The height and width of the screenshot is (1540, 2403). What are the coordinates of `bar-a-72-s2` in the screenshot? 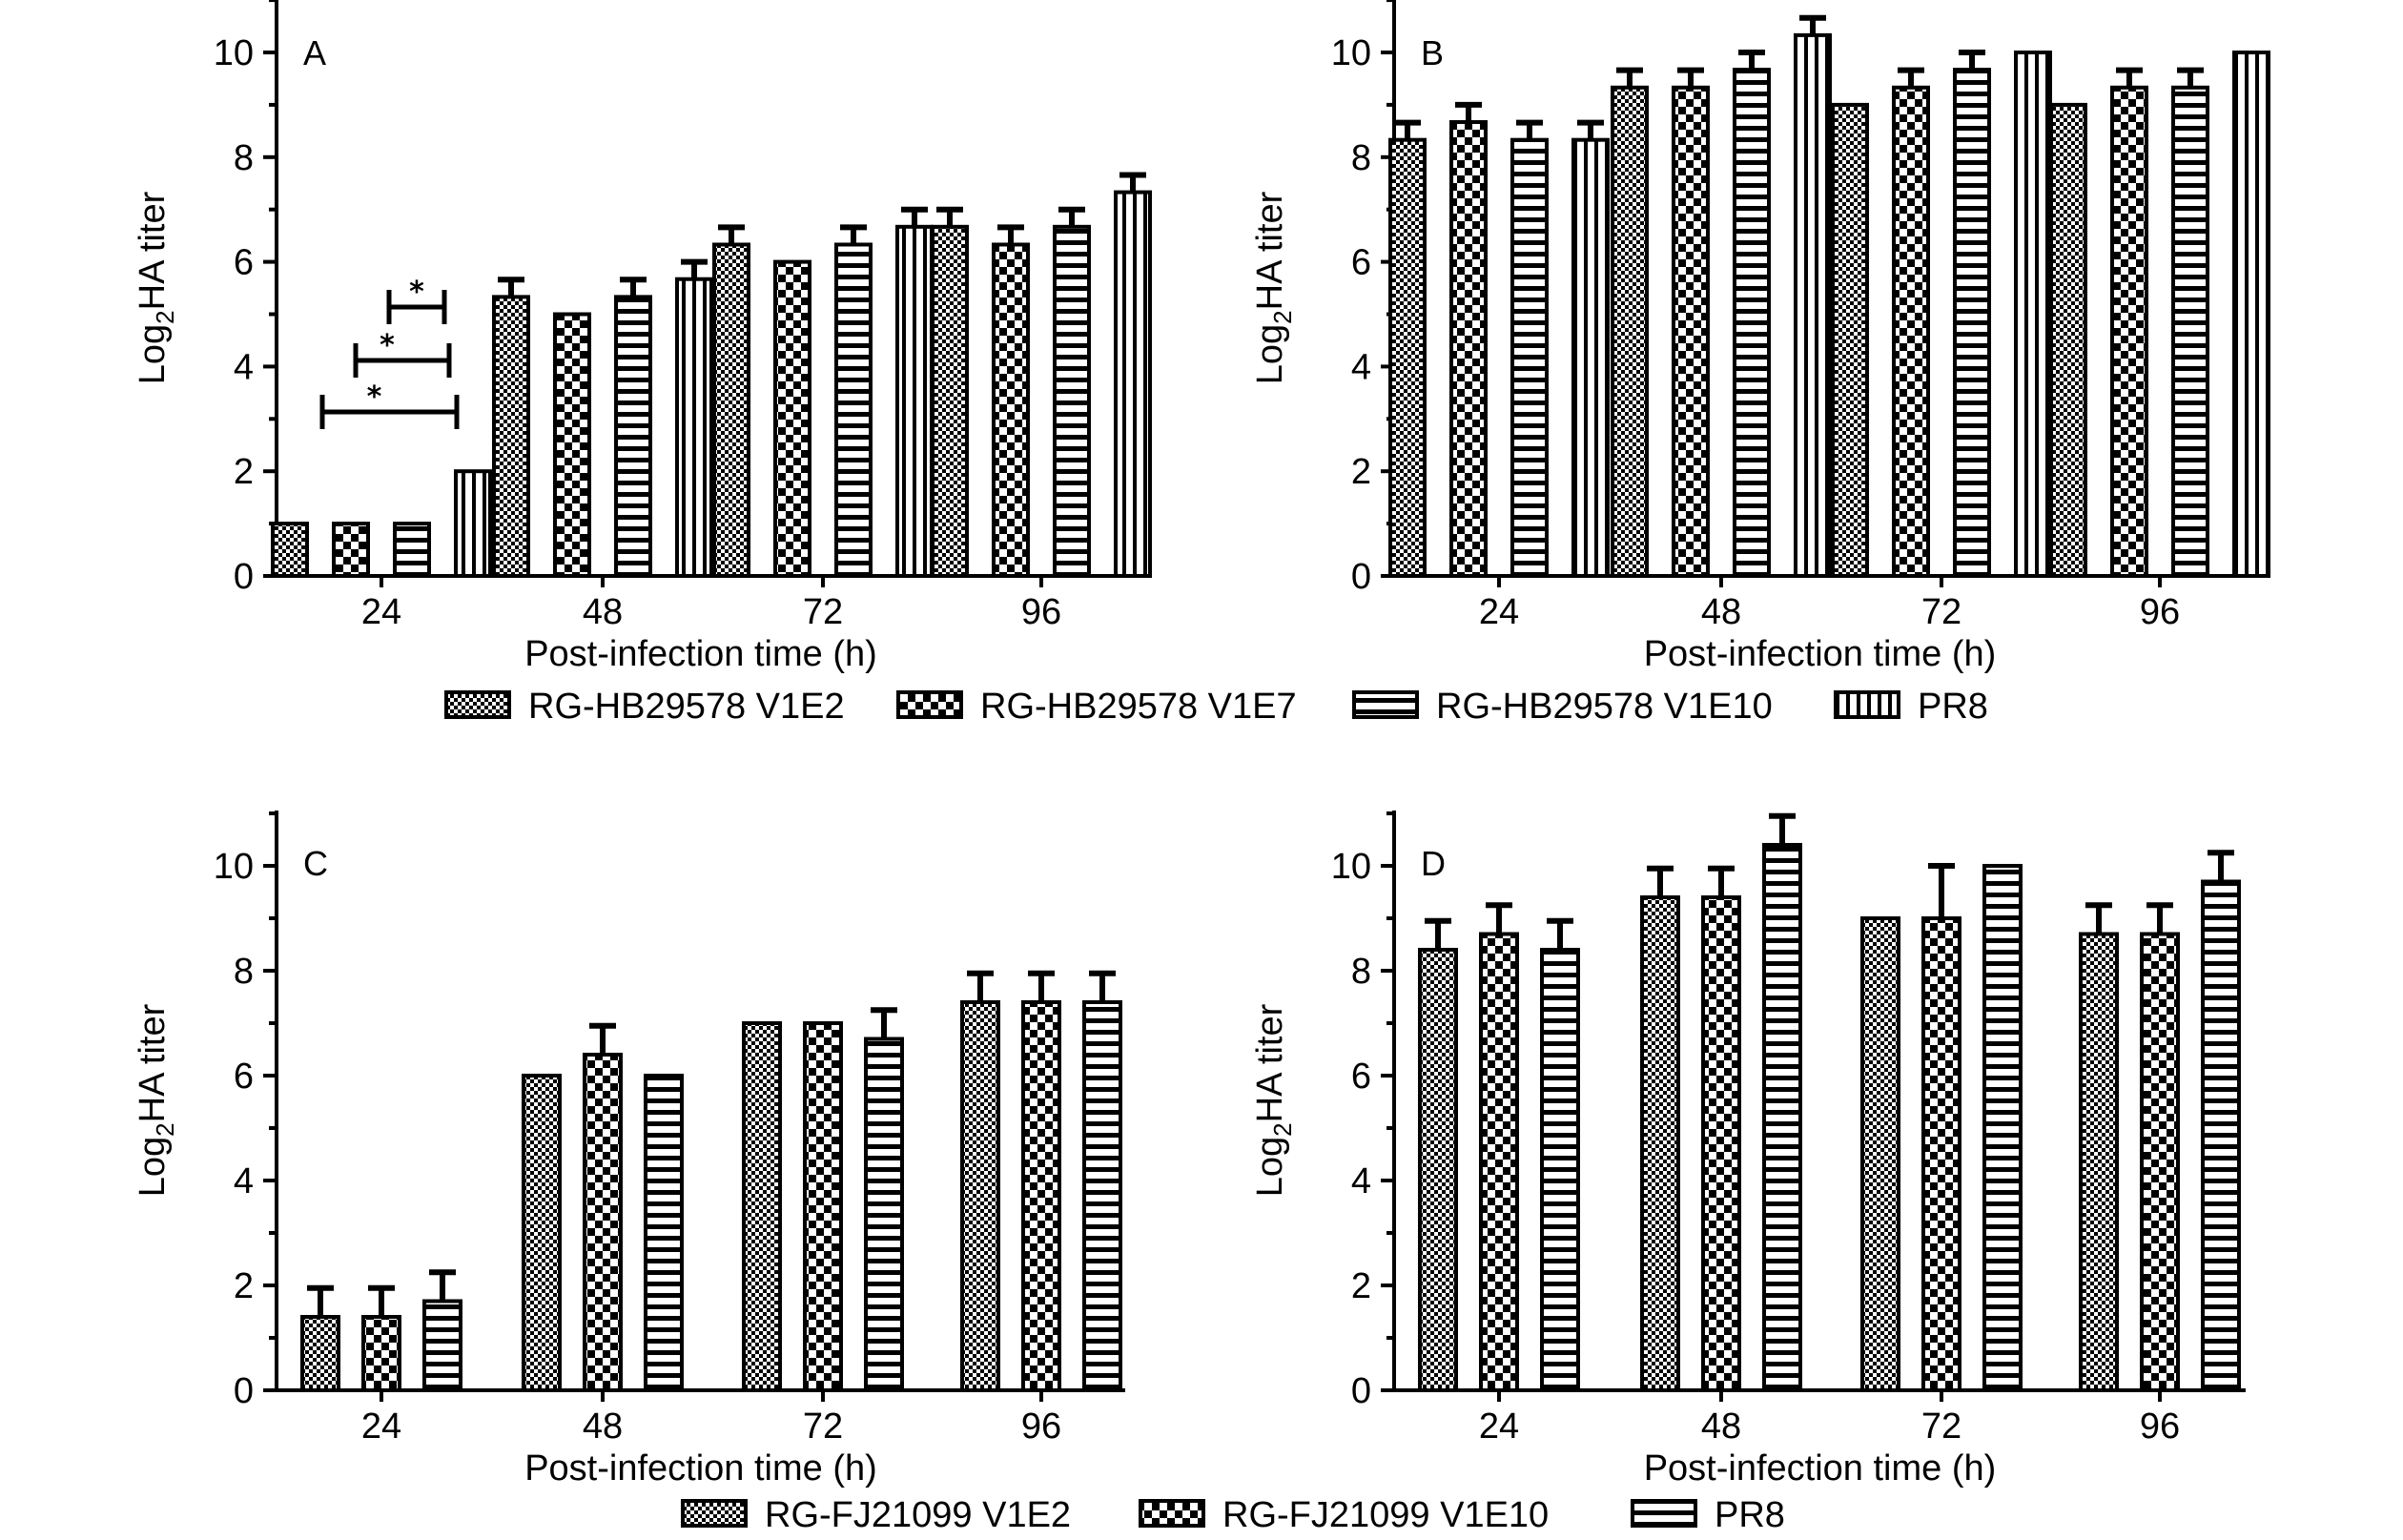 It's located at (853, 410).